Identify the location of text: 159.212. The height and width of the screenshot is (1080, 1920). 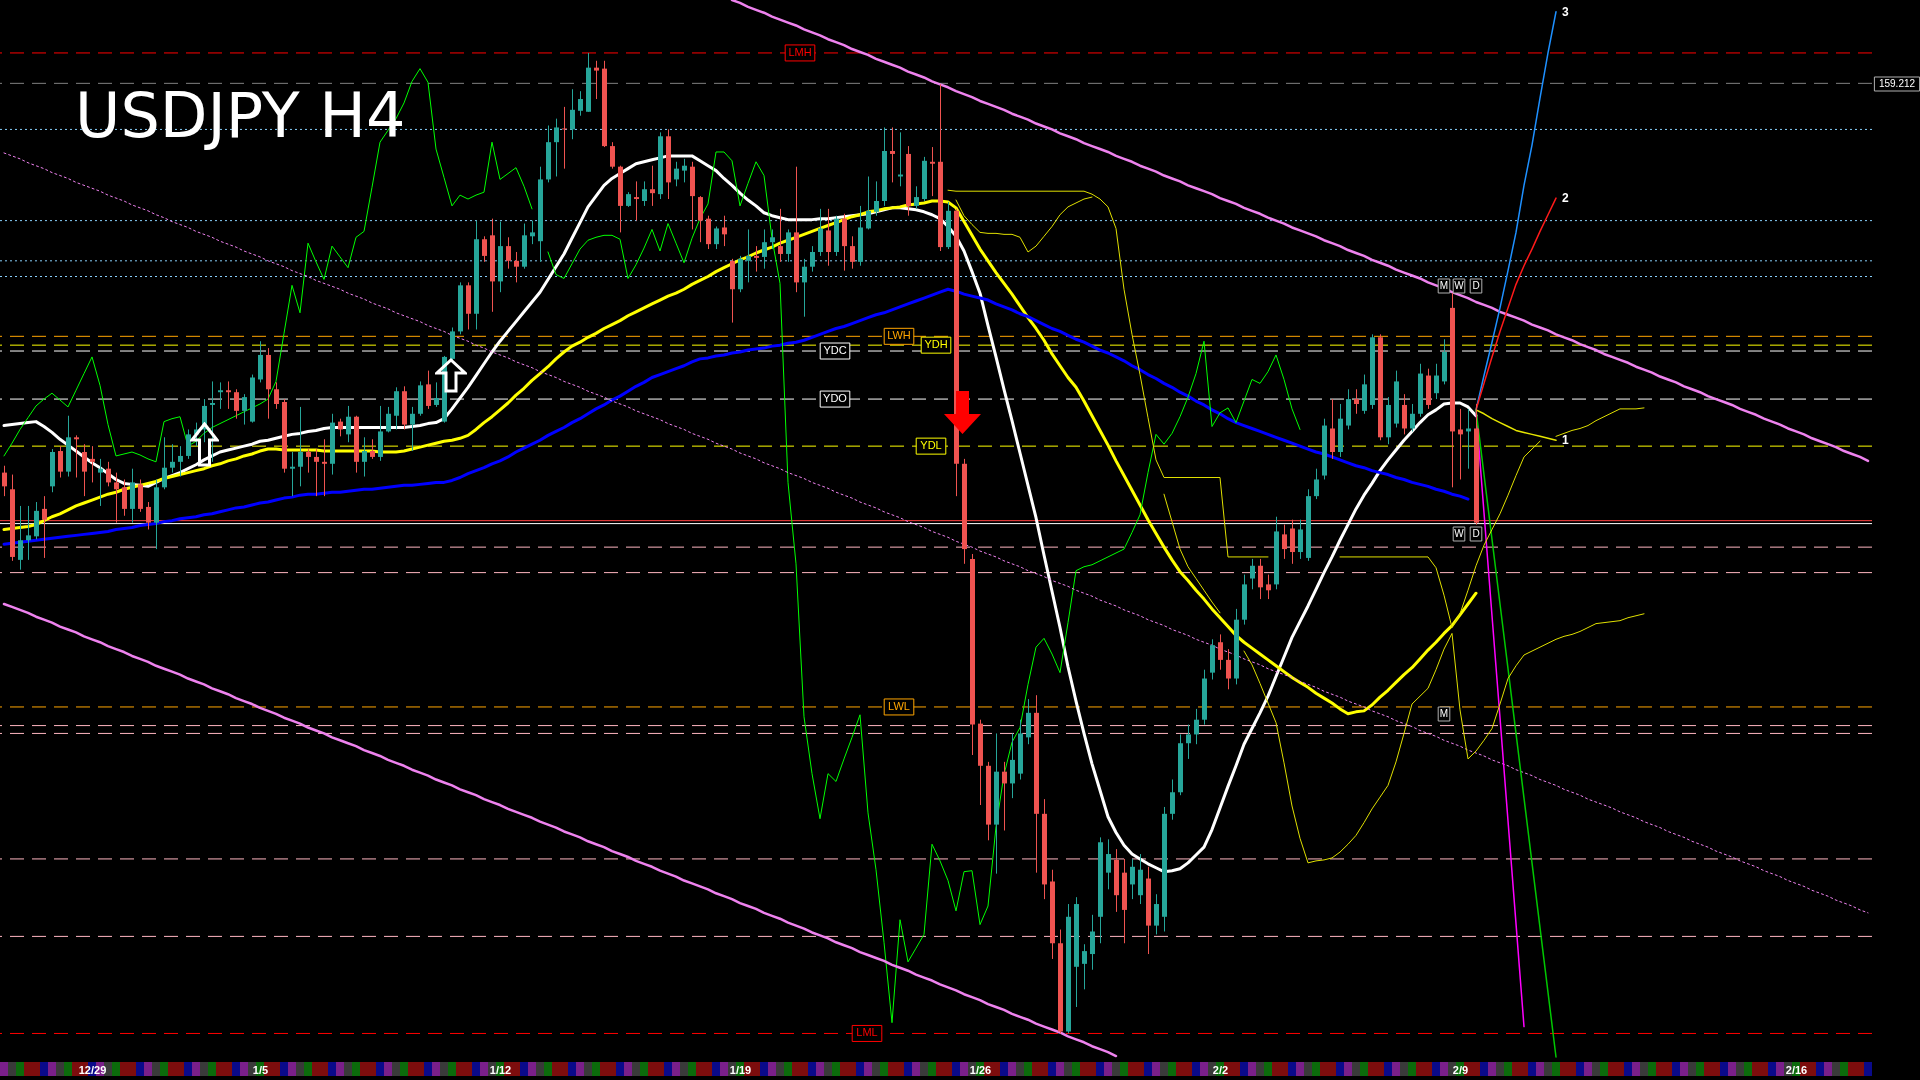
(1897, 83).